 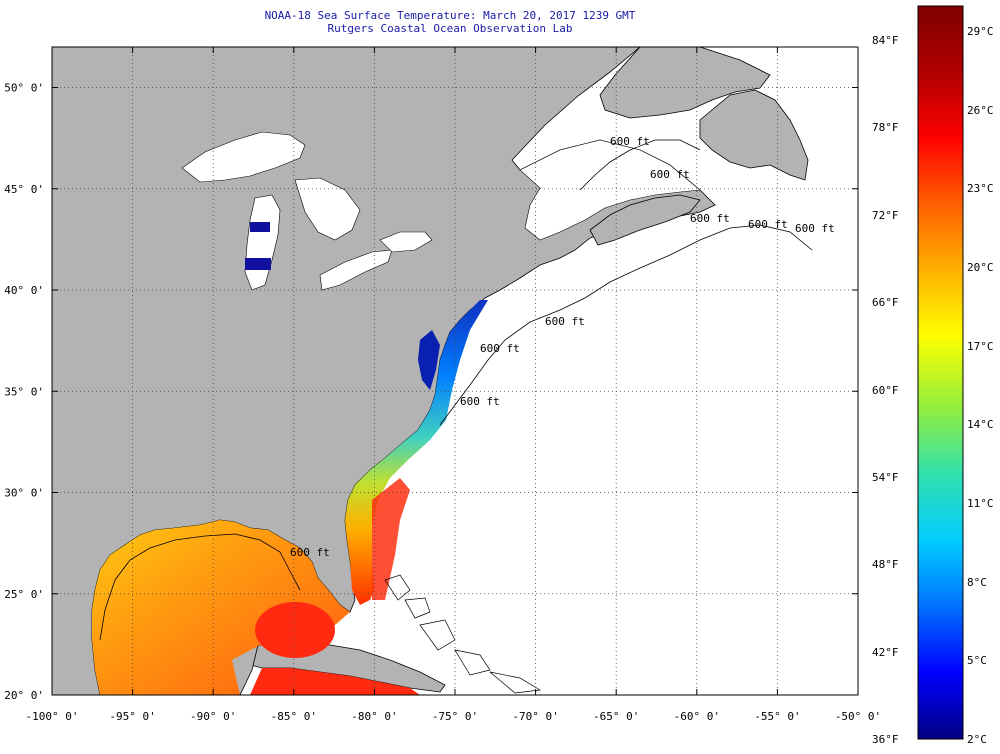 What do you see at coordinates (243, 157) in the screenshot?
I see `lake-superior` at bounding box center [243, 157].